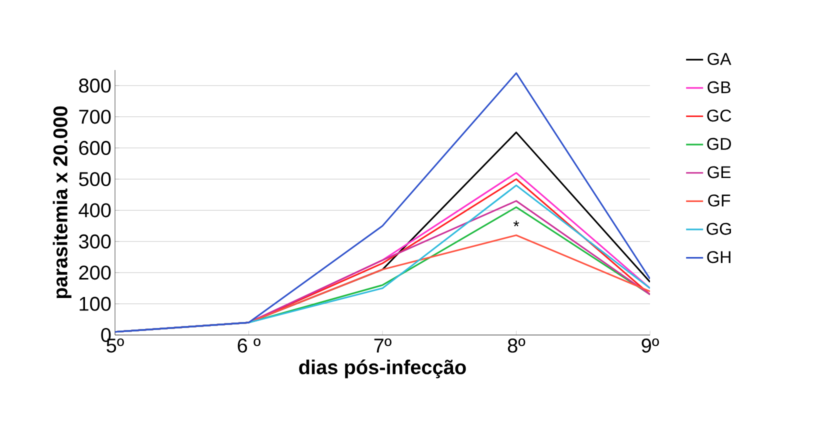 Image resolution: width=819 pixels, height=443 pixels. Describe the element at coordinates (516, 223) in the screenshot. I see `annotation: *` at that location.